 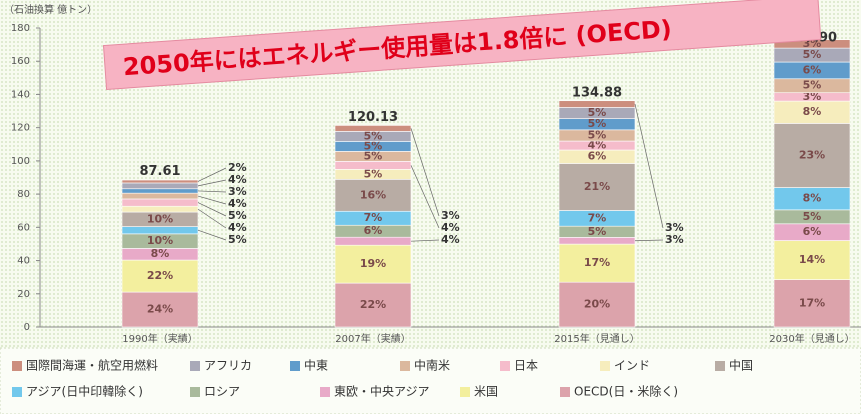 I want to click on segment-label: 2%, so click(x=237, y=167).